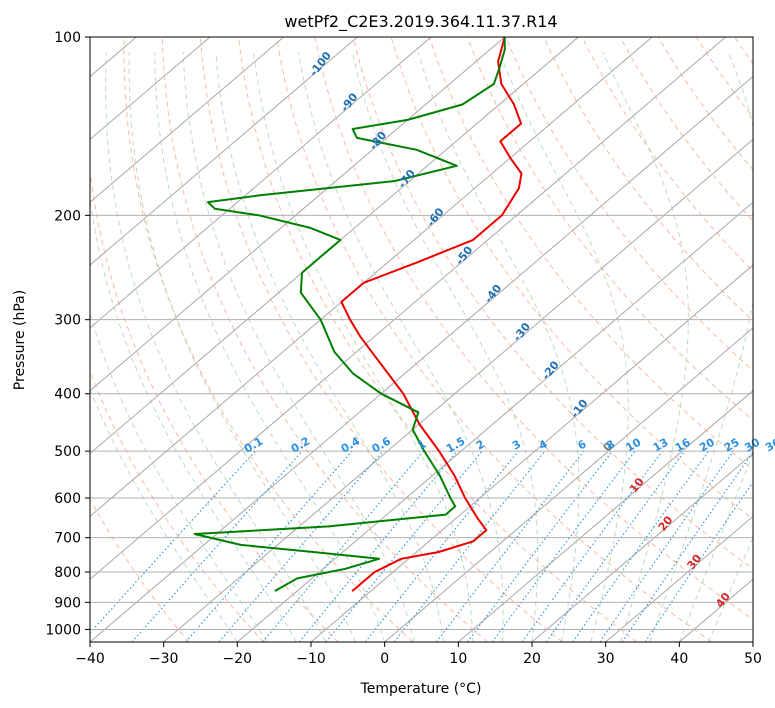 The height and width of the screenshot is (708, 775). Describe the element at coordinates (67, 395) in the screenshot. I see `y-tick-label: 400` at that location.